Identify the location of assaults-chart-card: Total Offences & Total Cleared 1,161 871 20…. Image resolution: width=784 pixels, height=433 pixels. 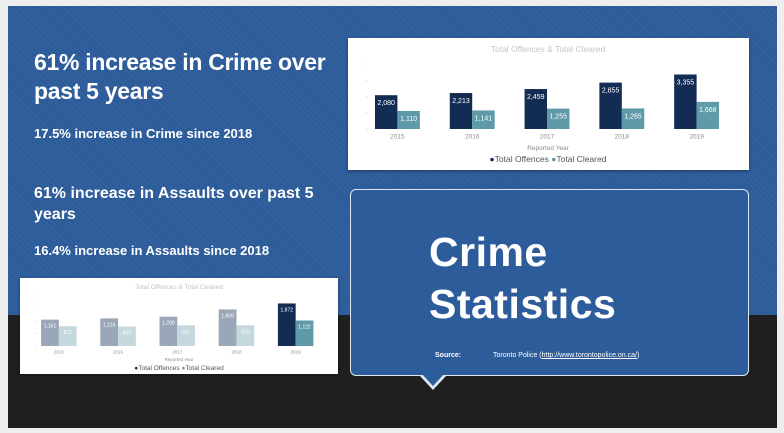
(179, 326).